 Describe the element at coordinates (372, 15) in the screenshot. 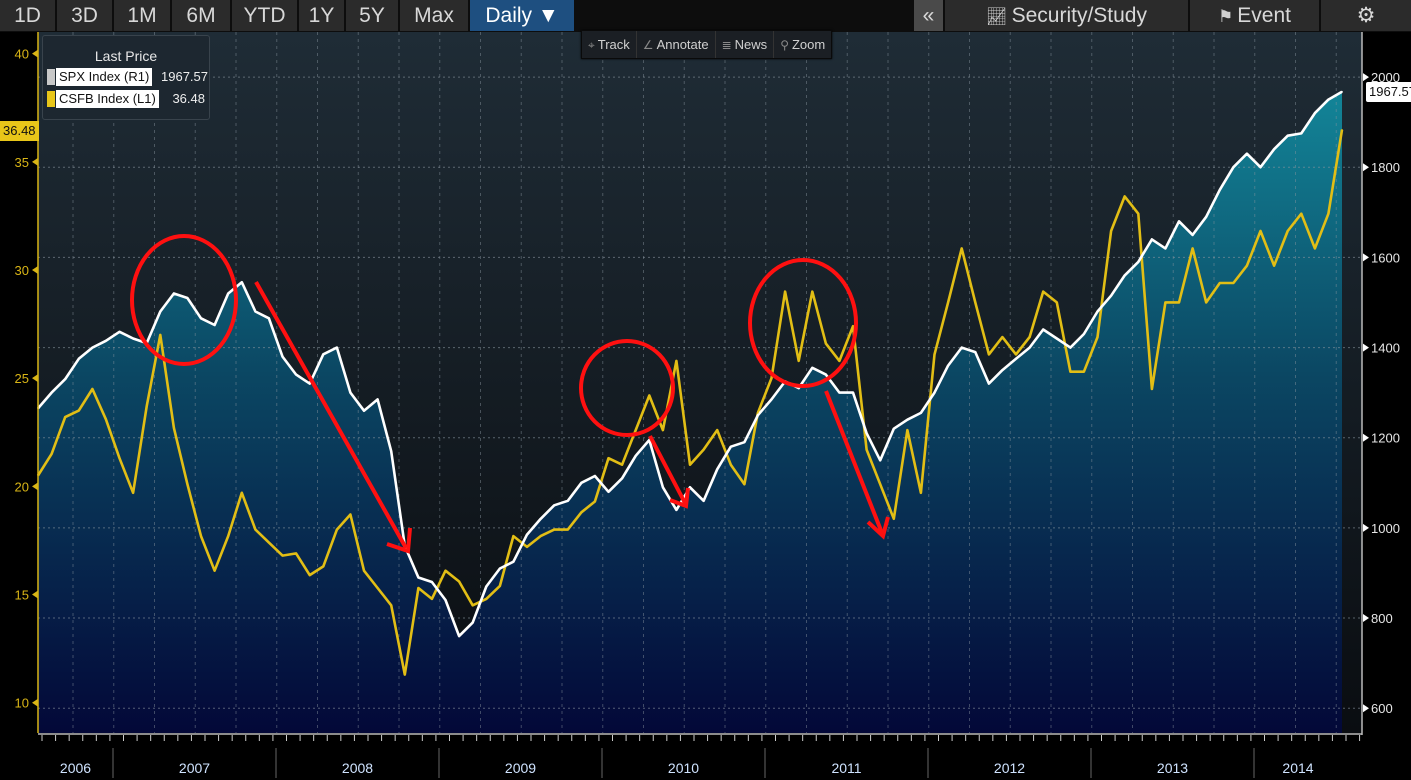

I see `range-5y-button: 5Y` at that location.